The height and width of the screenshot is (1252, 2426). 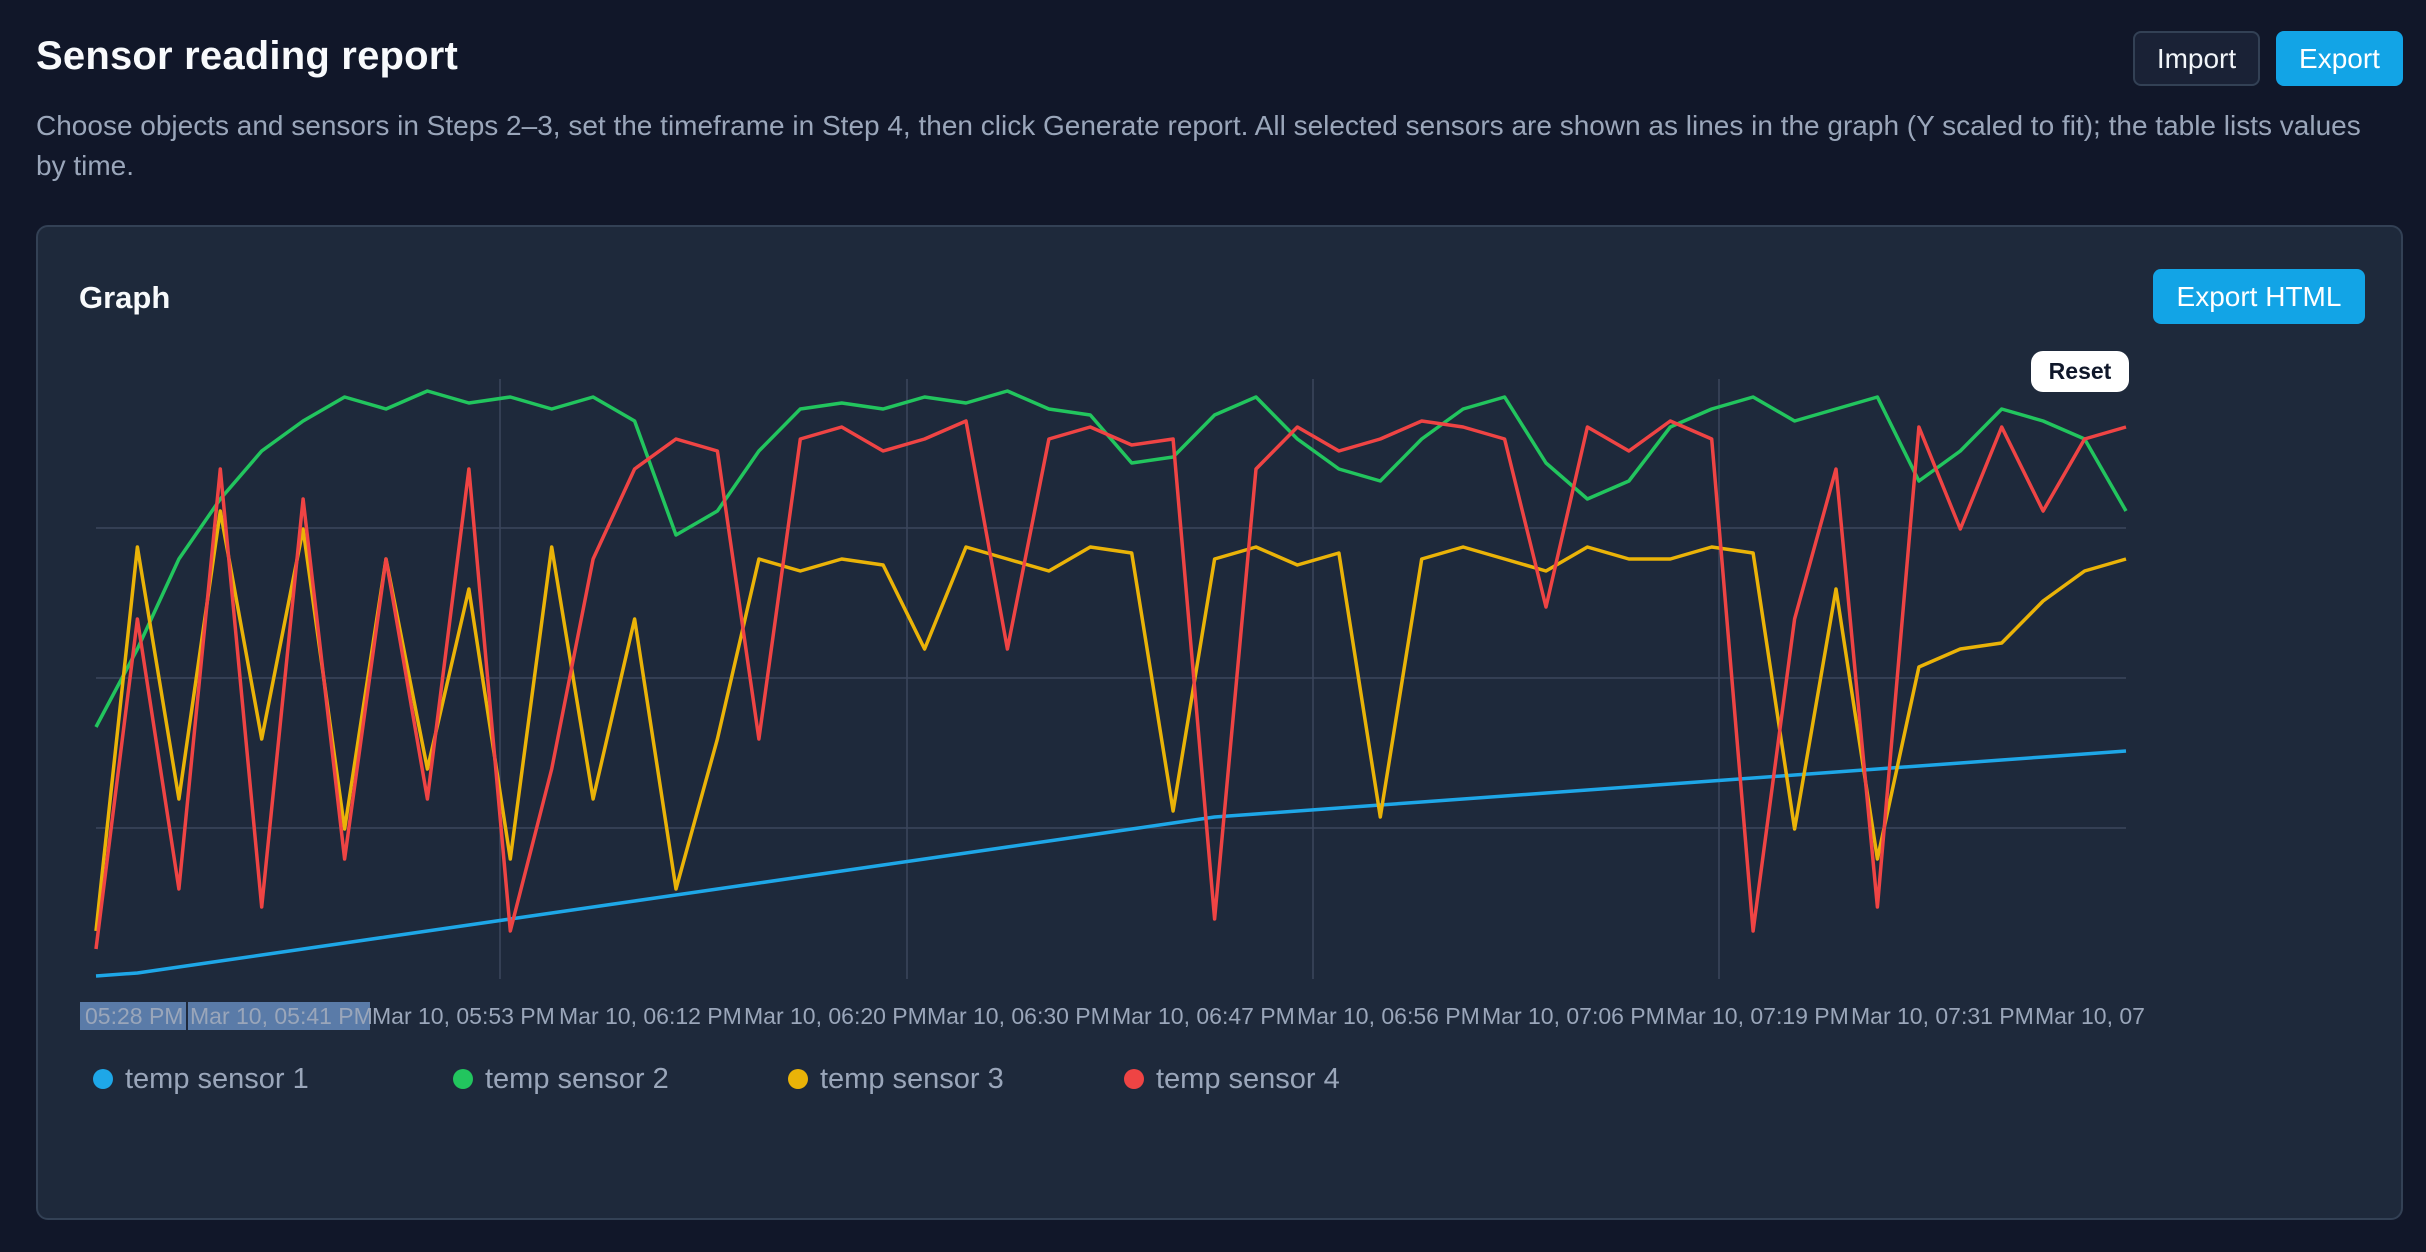 I want to click on x-tick-label: 05:28 PM, so click(x=134, y=1016).